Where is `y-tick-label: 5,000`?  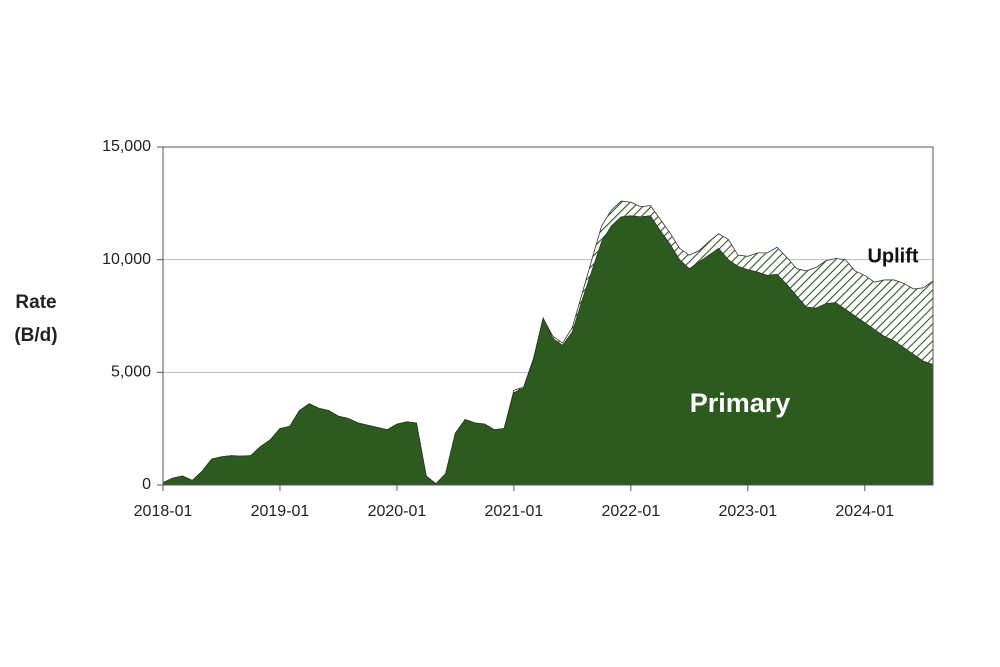
y-tick-label: 5,000 is located at coordinates (131, 372).